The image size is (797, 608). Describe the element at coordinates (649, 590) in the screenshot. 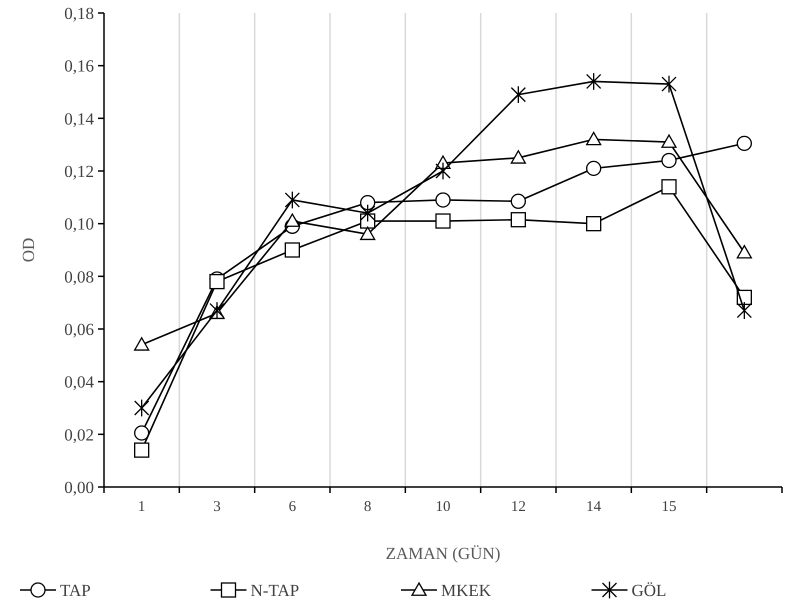

I see `legend-label: GÖL` at that location.